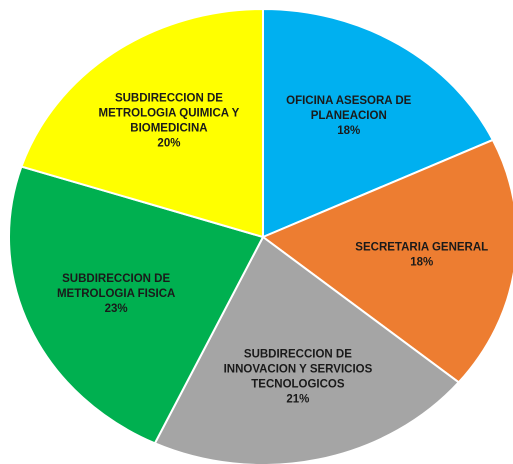  Describe the element at coordinates (169, 113) in the screenshot. I see `slice-label: METROLOGIA QUIMICA Y` at that location.